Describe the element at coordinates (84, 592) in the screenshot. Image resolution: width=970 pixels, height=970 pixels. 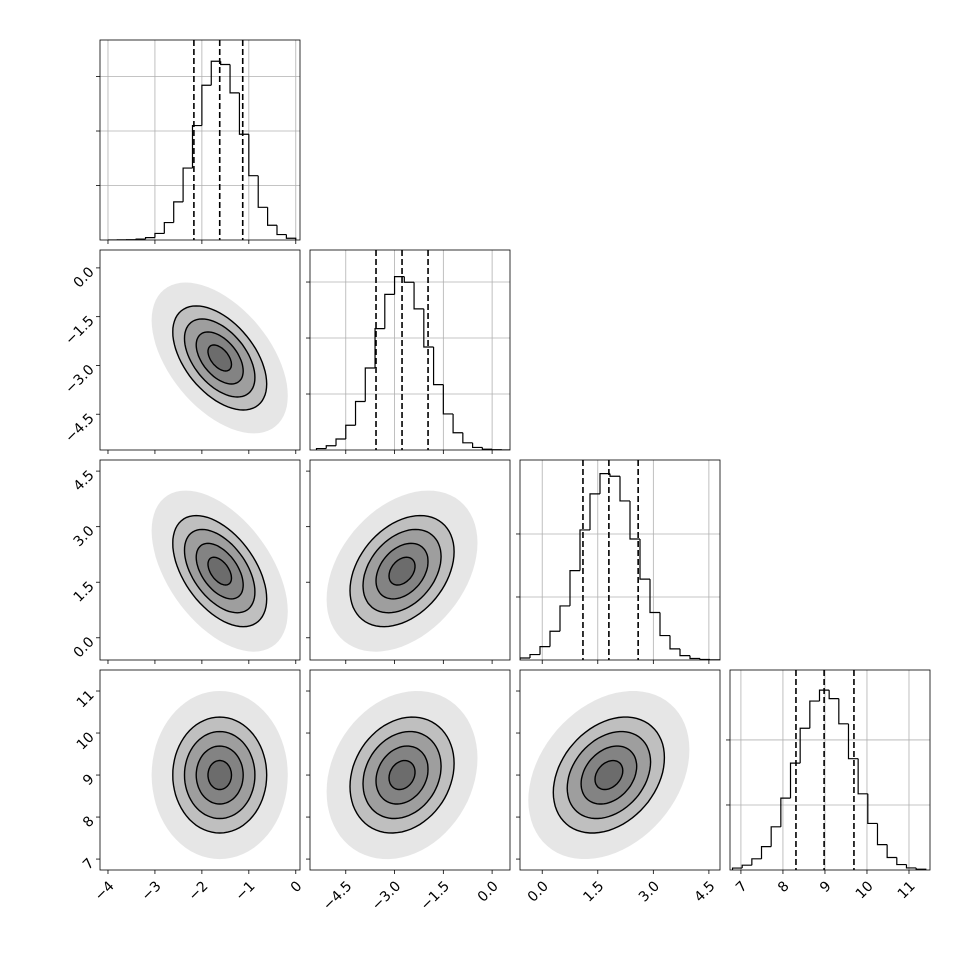
I see `y-tick-label: 1.5` at that location.